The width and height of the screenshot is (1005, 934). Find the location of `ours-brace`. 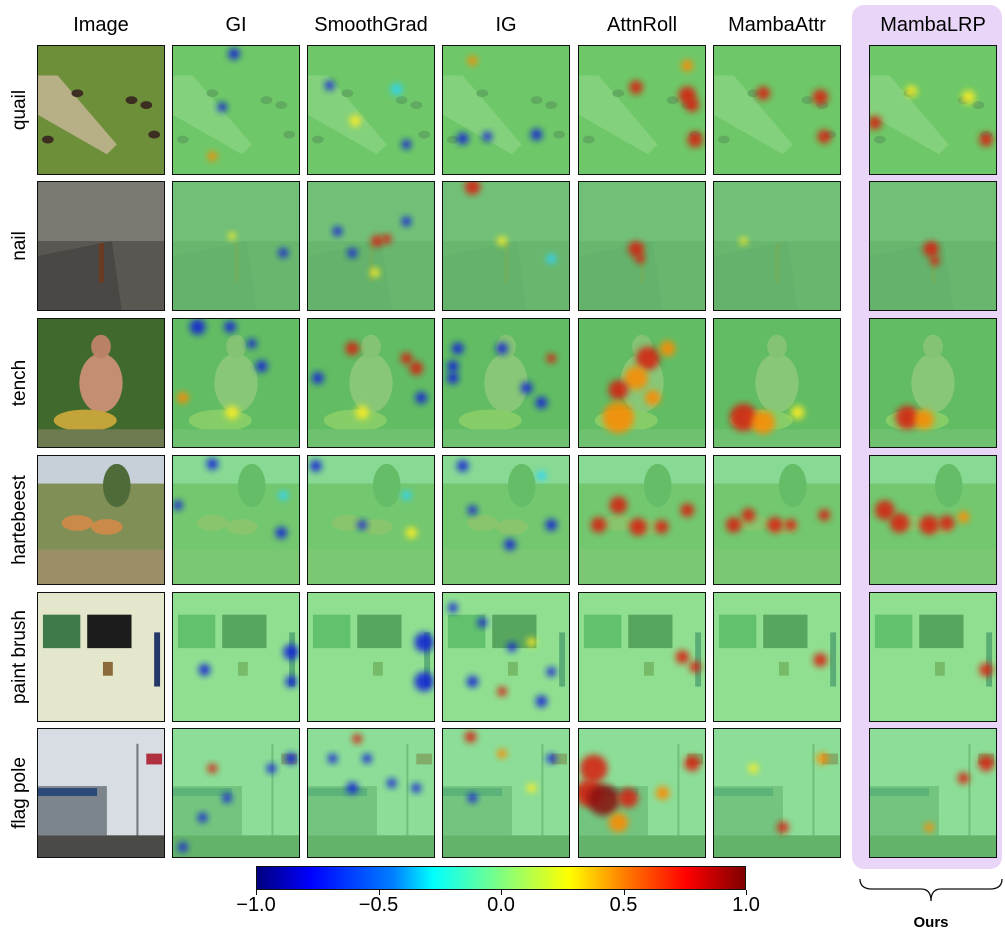

ours-brace is located at coordinates (931, 890).